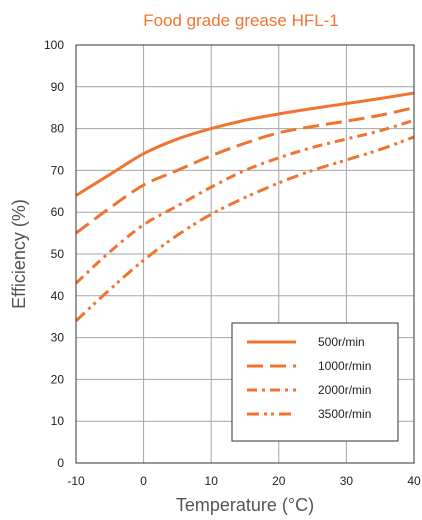 The image size is (422, 520). What do you see at coordinates (143, 481) in the screenshot?
I see `x-tick-label: 0` at bounding box center [143, 481].